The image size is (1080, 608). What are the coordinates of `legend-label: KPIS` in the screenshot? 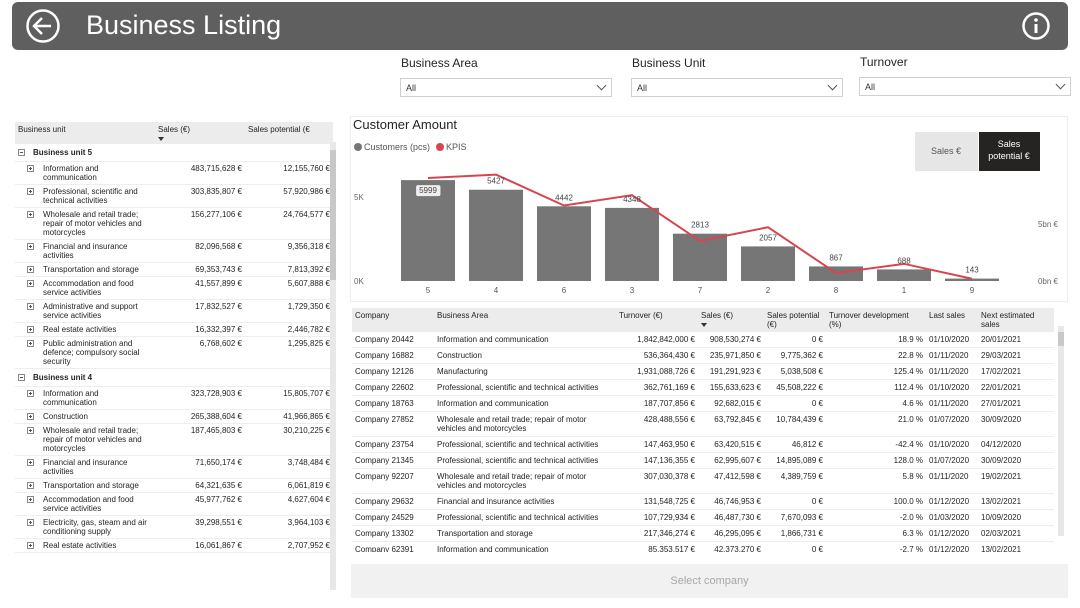 It's located at (456, 147).